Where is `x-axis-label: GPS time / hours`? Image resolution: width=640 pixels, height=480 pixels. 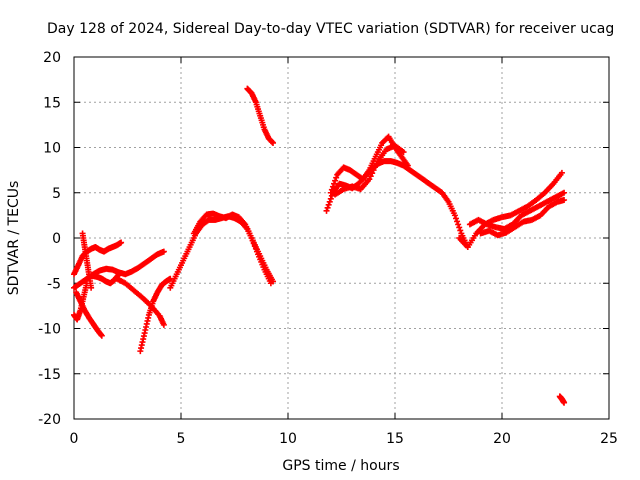 x-axis-label: GPS time / hours is located at coordinates (340, 466).